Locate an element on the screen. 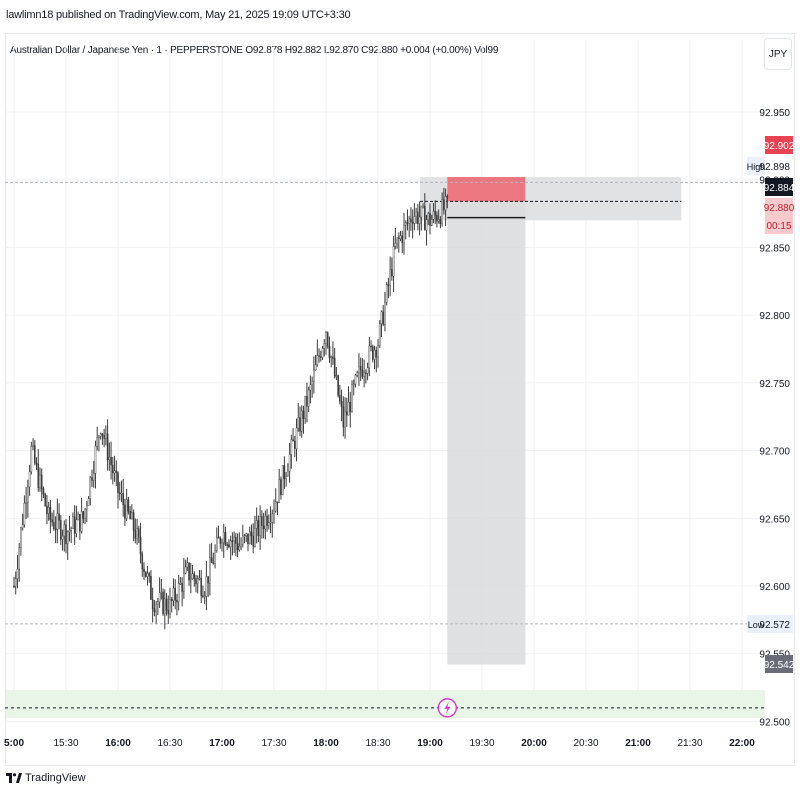 The image size is (800, 800). tradingview-brand: TradingView is located at coordinates (46, 778).